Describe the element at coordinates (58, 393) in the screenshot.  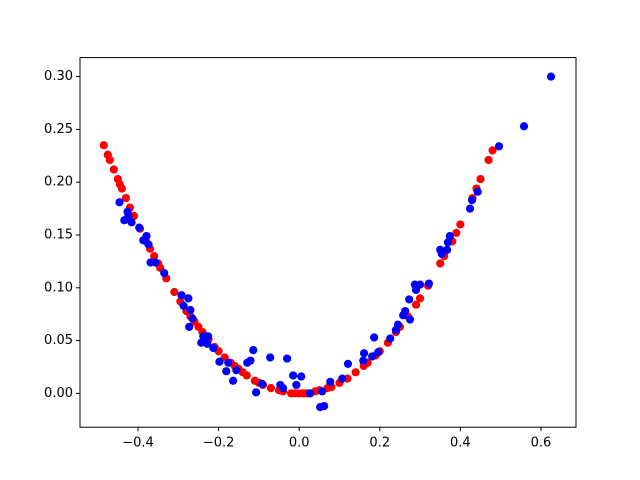
I see `y-tick-label: 0.00` at that location.